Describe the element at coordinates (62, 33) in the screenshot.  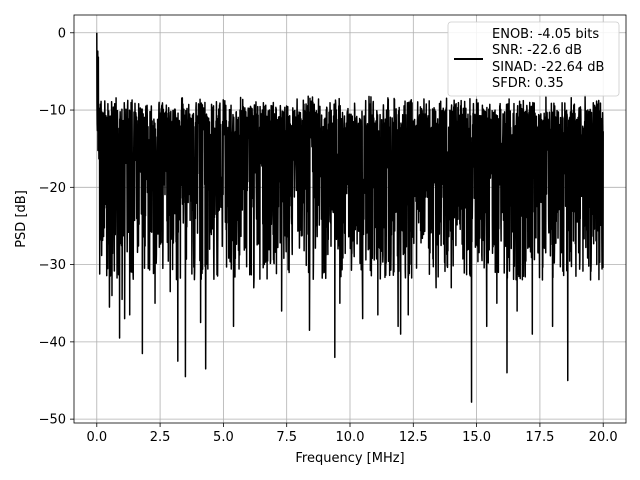
I see `y-tick-label: 0` at that location.